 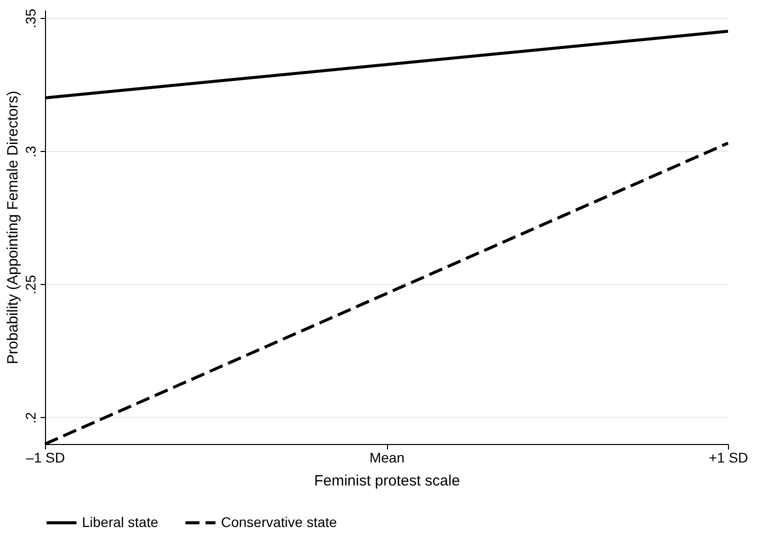 What do you see at coordinates (30, 18) in the screenshot?
I see `y-tick-label: .35` at bounding box center [30, 18].